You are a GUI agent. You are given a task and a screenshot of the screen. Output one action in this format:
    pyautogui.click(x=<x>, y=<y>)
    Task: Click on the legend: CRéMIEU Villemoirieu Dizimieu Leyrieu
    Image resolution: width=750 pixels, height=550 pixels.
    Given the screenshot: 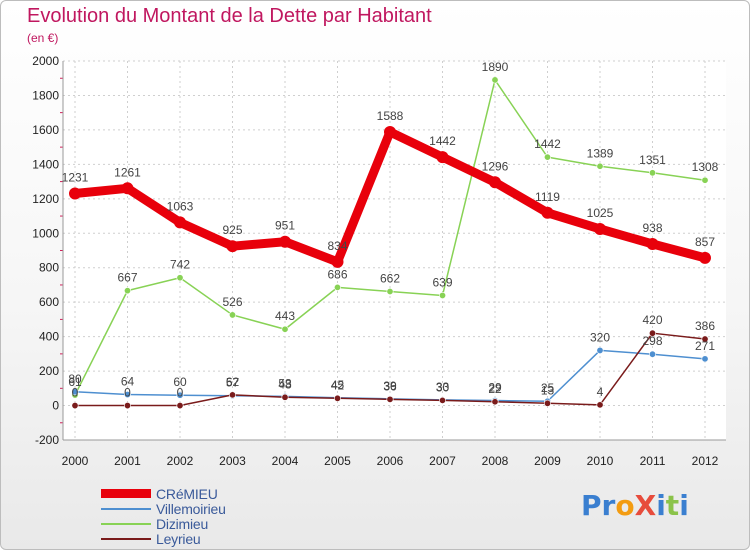 What is the action you would take?
    pyautogui.click(x=201, y=516)
    